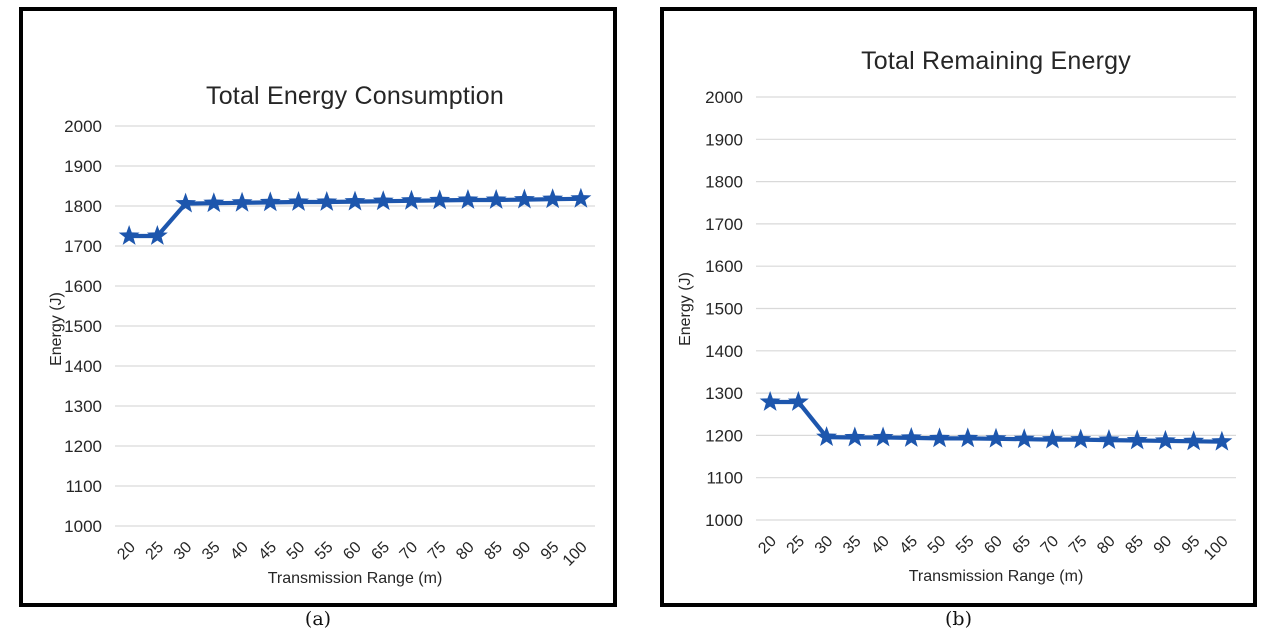 The image size is (1284, 635). What do you see at coordinates (318, 619) in the screenshot?
I see `subfigure-caption-a: (a)` at bounding box center [318, 619].